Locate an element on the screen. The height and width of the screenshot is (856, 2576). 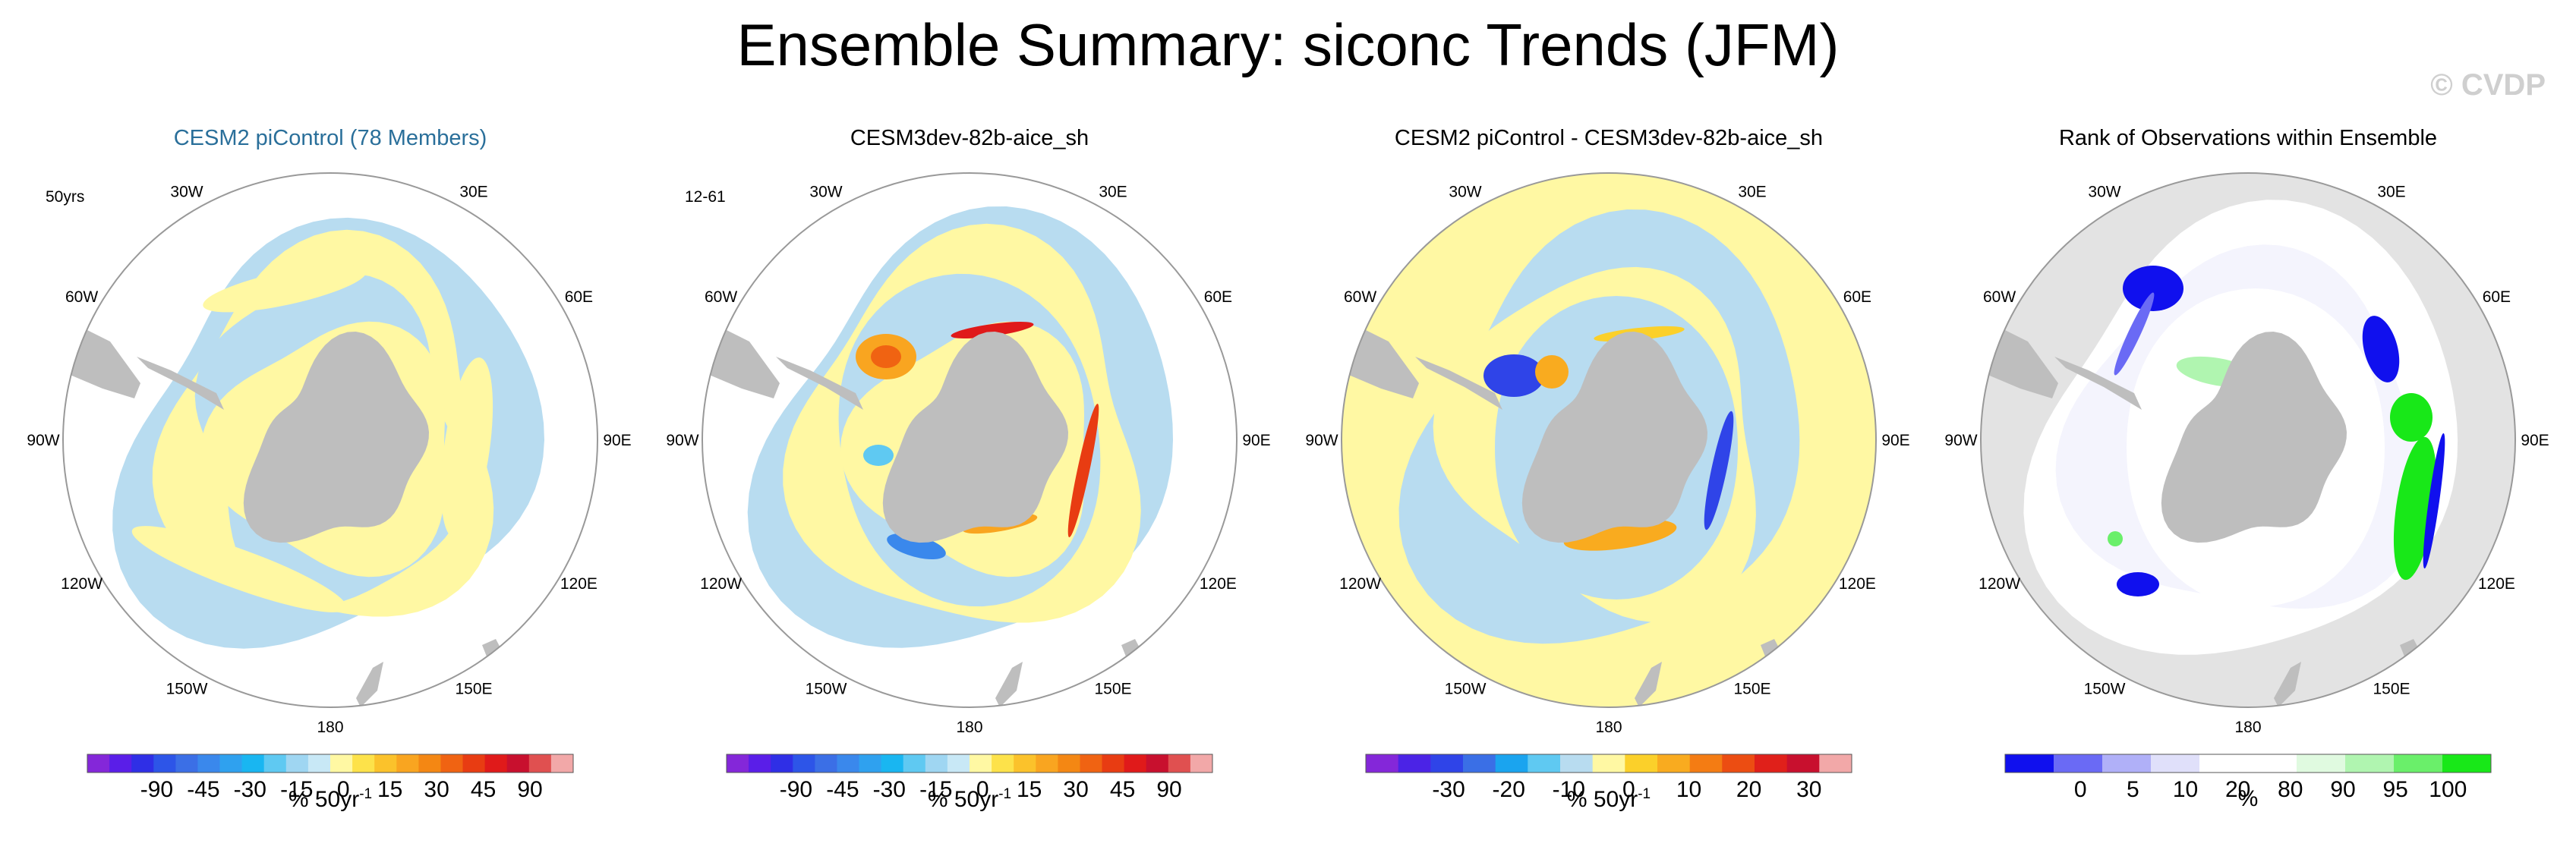
antarctic-peninsula is located at coordinates (2098, 383).